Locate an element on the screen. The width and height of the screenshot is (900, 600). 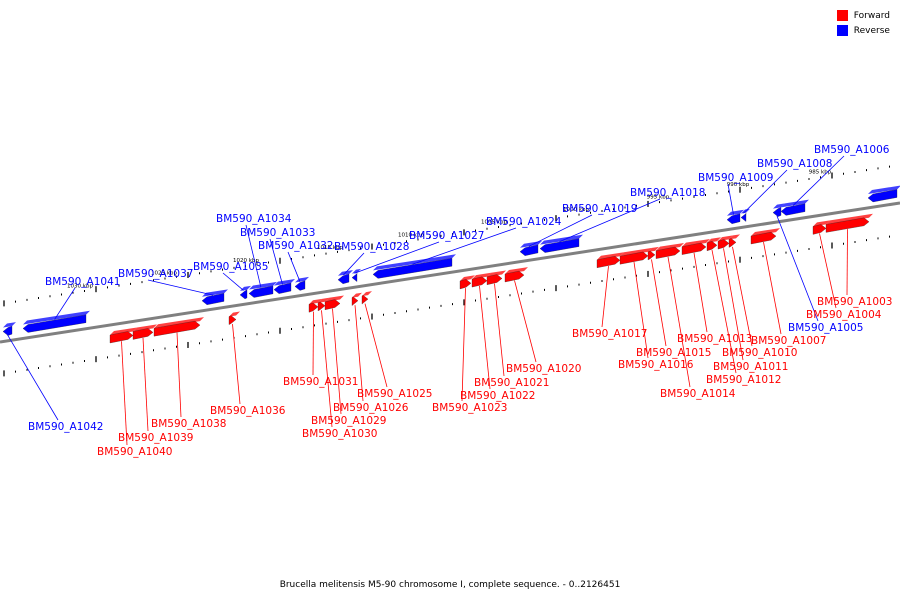
BM590_A1027-feature is located at coordinates (356, 275).